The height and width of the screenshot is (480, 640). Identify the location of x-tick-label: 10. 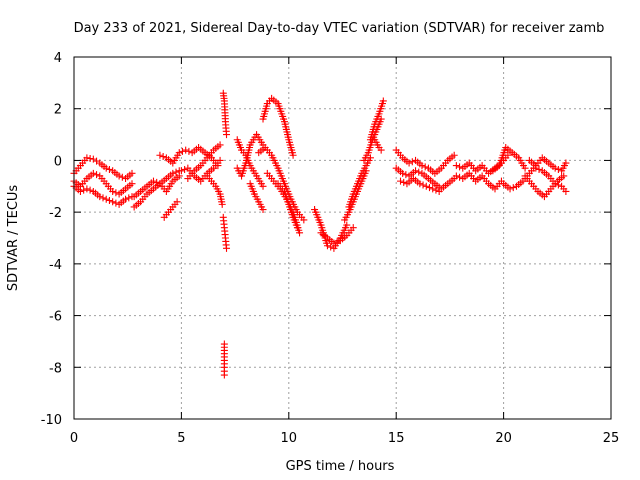
(289, 438).